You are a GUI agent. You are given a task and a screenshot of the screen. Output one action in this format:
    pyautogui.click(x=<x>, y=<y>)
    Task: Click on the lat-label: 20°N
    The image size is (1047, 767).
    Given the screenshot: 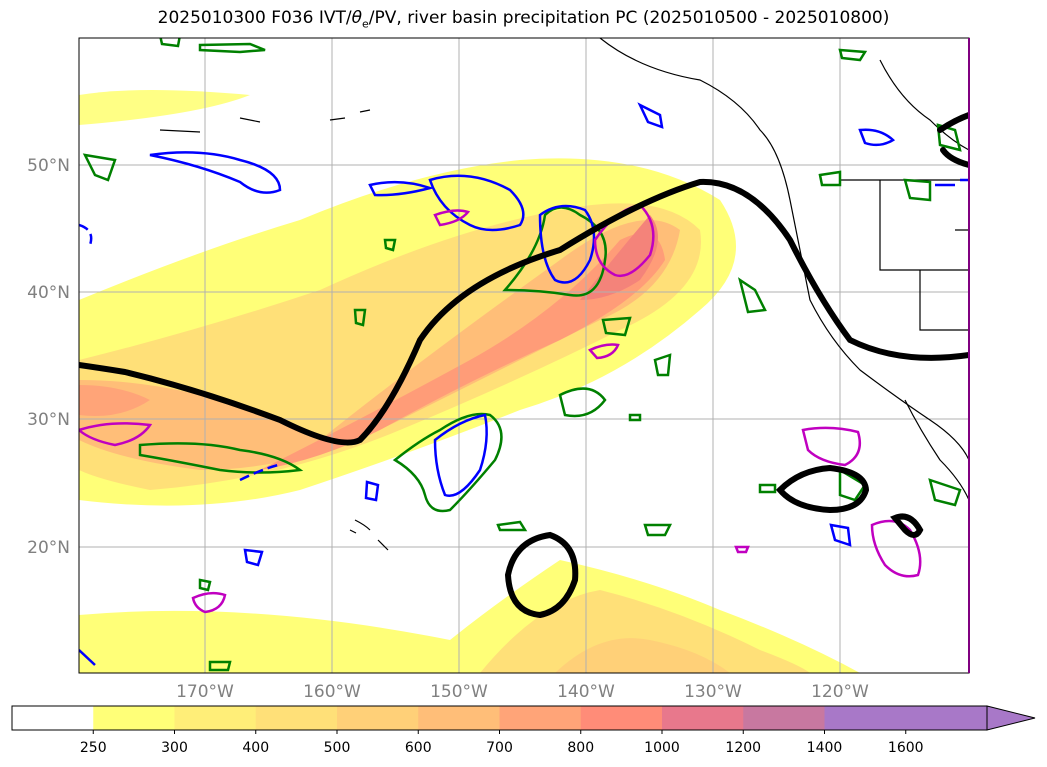 What is the action you would take?
    pyautogui.click(x=48, y=548)
    